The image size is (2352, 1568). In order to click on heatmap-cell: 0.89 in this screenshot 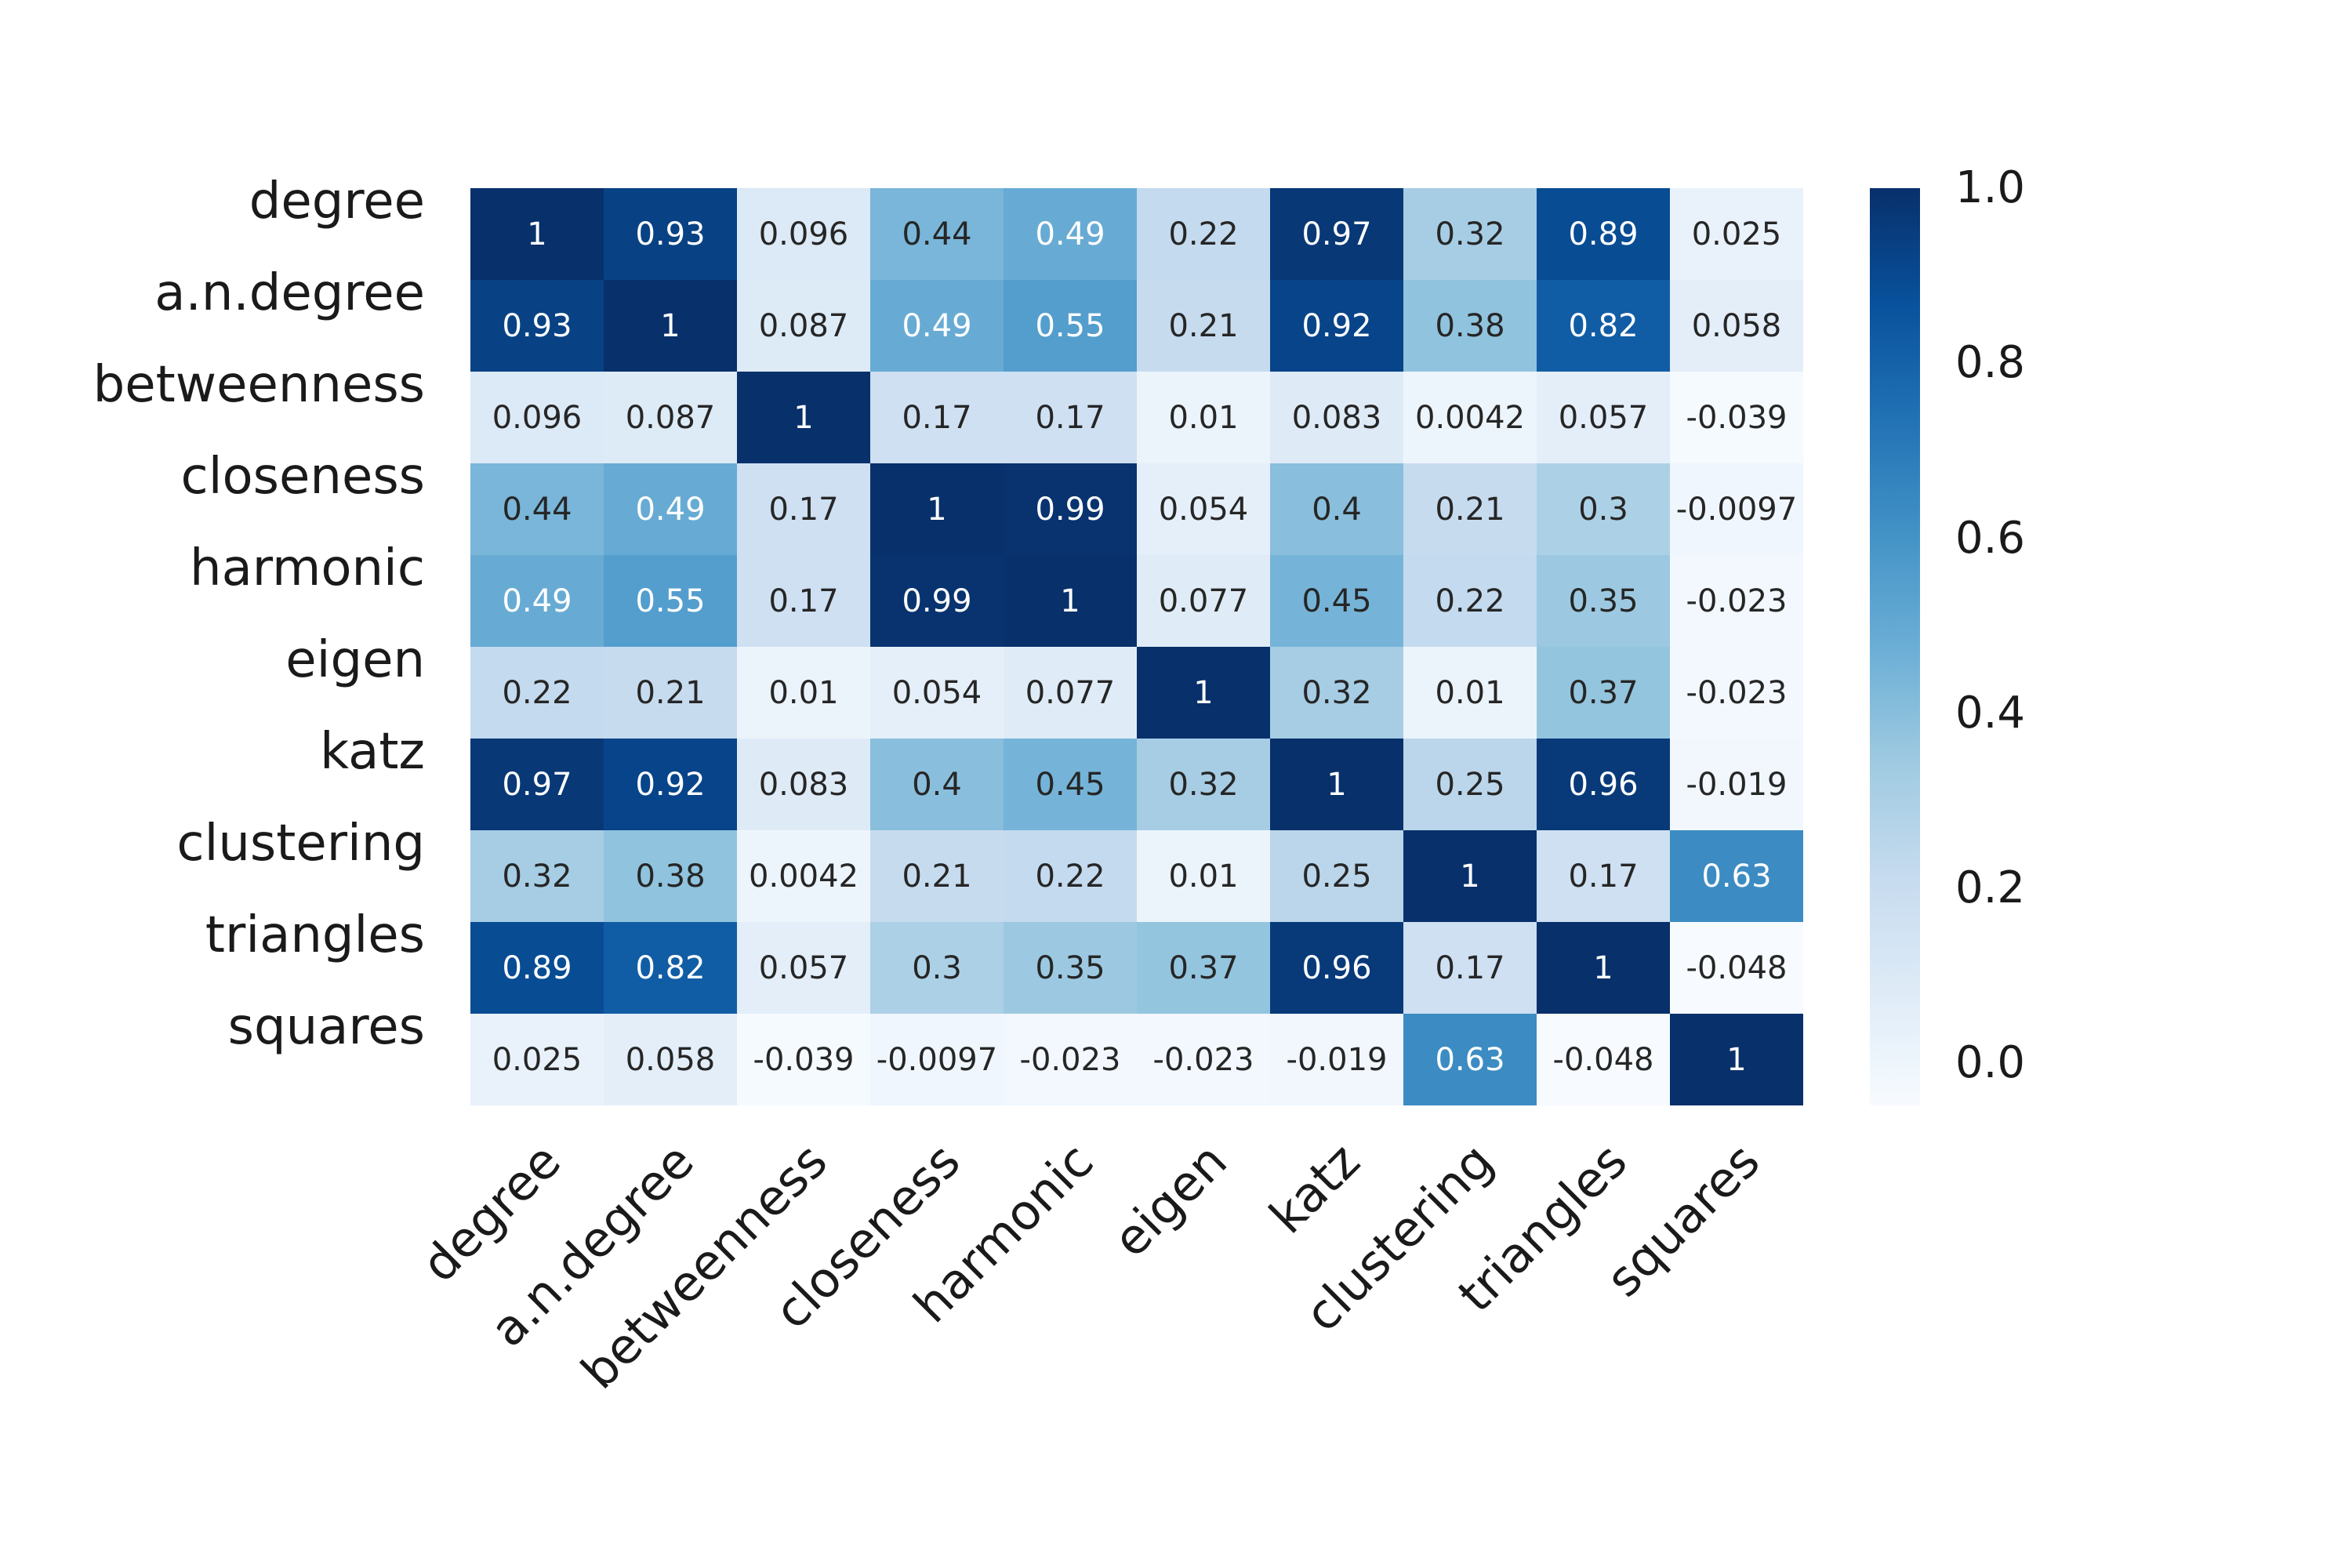, I will do `click(1603, 234)`.